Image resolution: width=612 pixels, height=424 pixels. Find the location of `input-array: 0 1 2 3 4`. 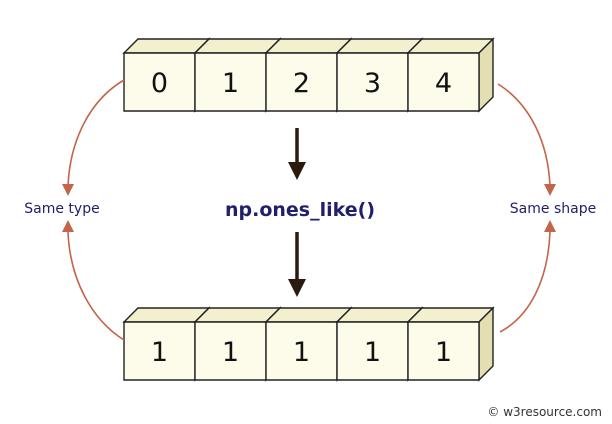

input-array: 0 1 2 3 4 is located at coordinates (308, 75).